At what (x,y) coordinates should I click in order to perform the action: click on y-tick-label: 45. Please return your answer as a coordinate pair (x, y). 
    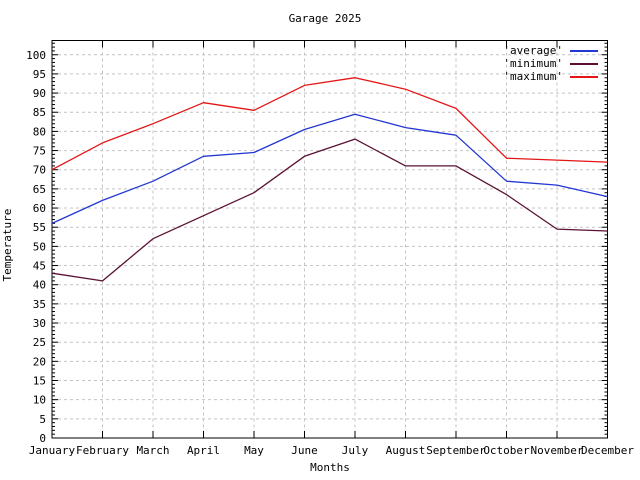
    Looking at the image, I should click on (39, 266).